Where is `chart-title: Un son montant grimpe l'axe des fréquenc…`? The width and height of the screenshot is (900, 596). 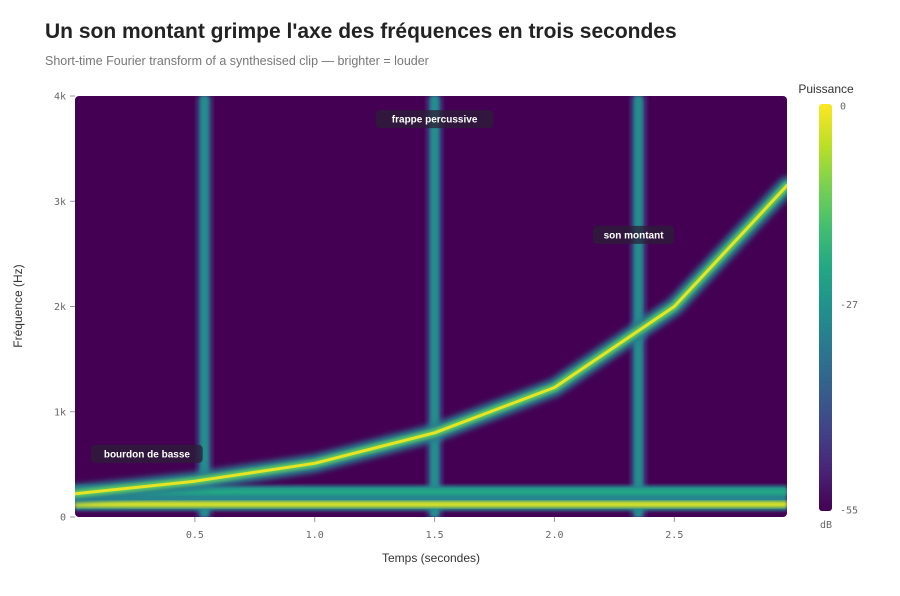 chart-title: Un son montant grimpe l'axe des fréquenc… is located at coordinates (361, 31).